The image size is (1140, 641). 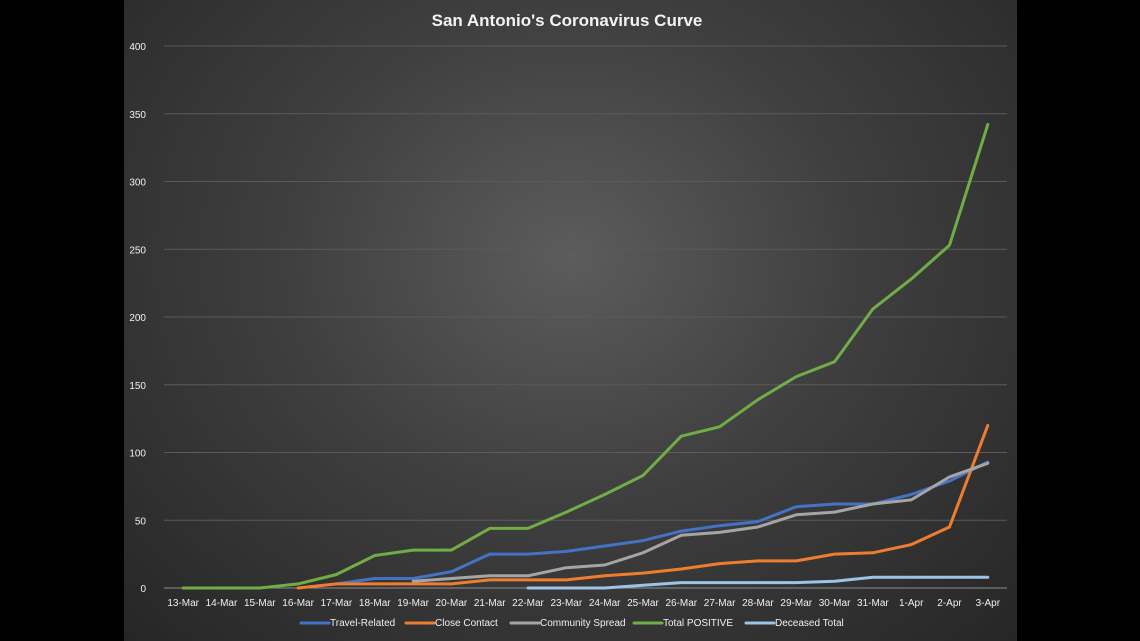 What do you see at coordinates (183, 603) in the screenshot?
I see `x-tick-label: 13-Mar` at bounding box center [183, 603].